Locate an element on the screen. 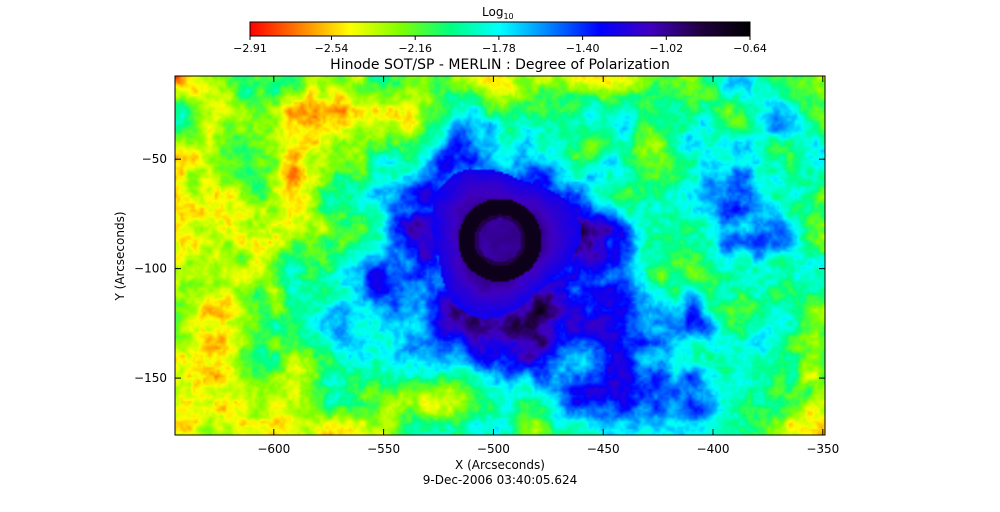 The image size is (1000, 512). x-tick-label: −600 is located at coordinates (273, 449).